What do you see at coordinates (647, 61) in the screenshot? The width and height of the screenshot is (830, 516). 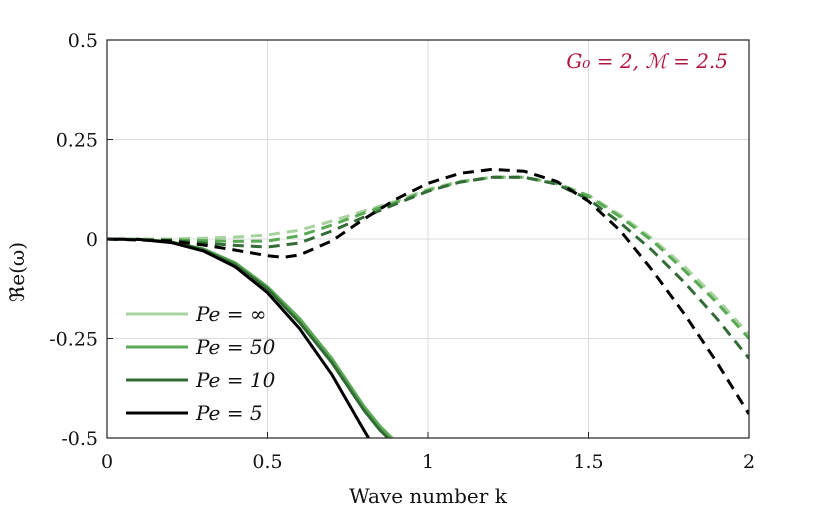 I see `parameter-annotation: G₀ = 2, ℳ = 2.5` at bounding box center [647, 61].